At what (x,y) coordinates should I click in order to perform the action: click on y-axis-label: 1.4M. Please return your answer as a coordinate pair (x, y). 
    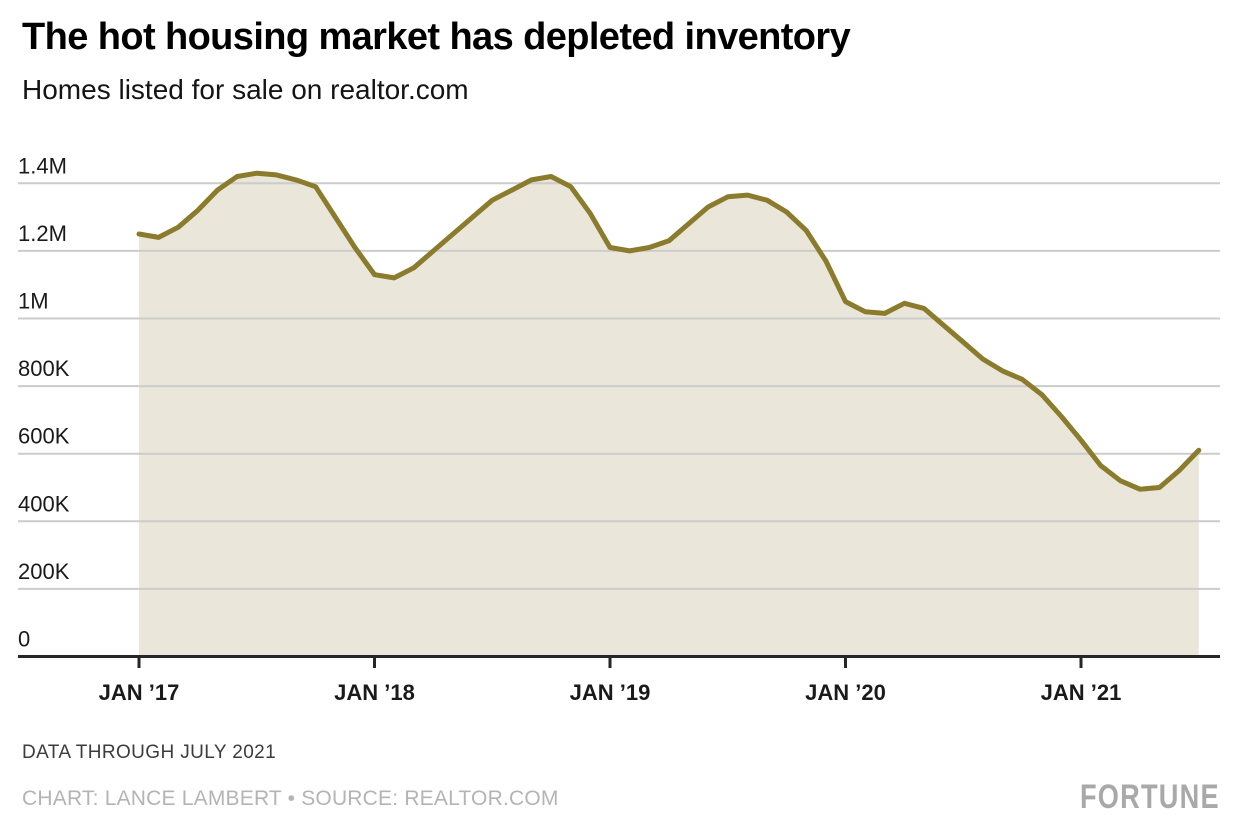
    Looking at the image, I should click on (42, 165).